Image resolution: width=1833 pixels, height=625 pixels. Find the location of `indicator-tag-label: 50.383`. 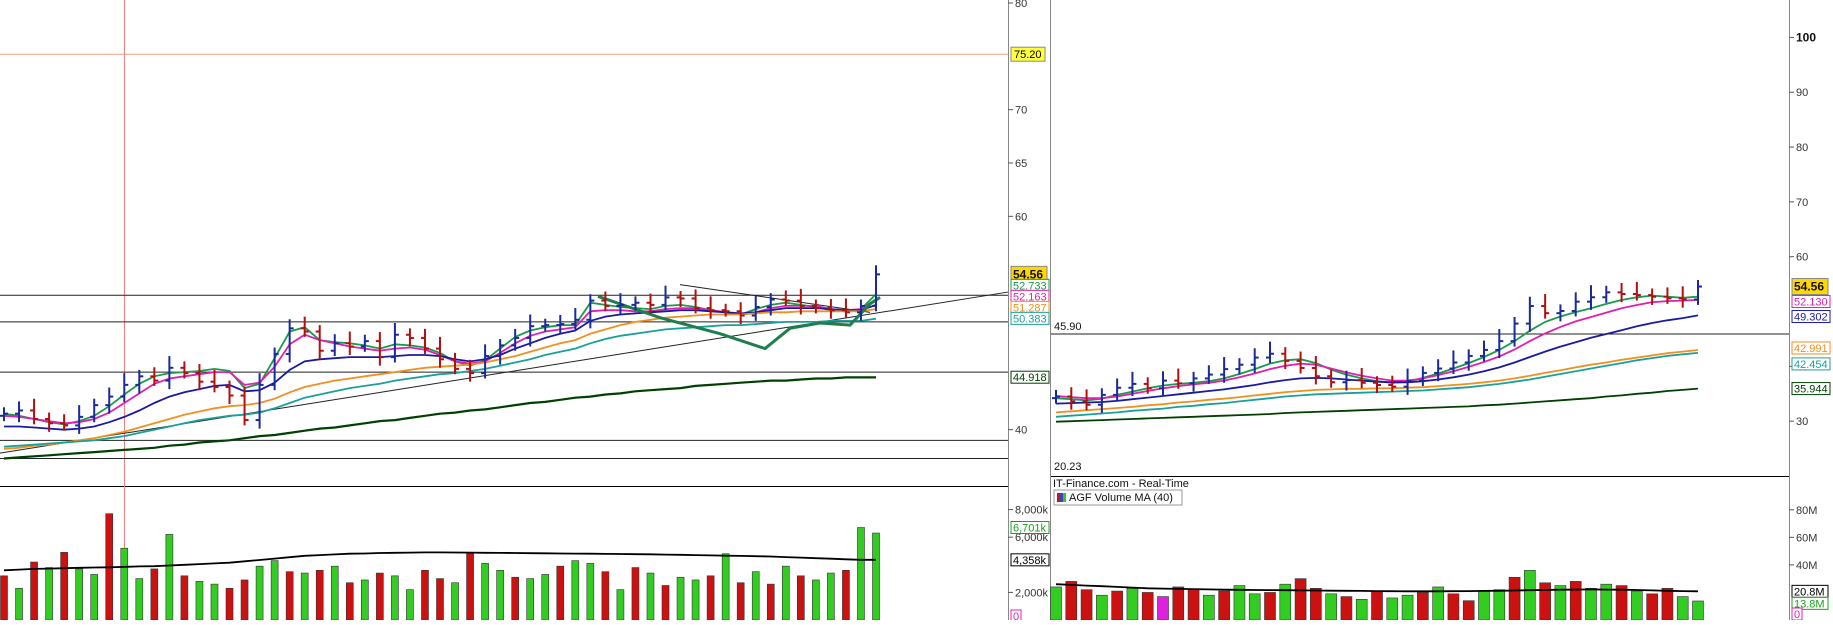

indicator-tag-label: 50.383 is located at coordinates (1030, 319).